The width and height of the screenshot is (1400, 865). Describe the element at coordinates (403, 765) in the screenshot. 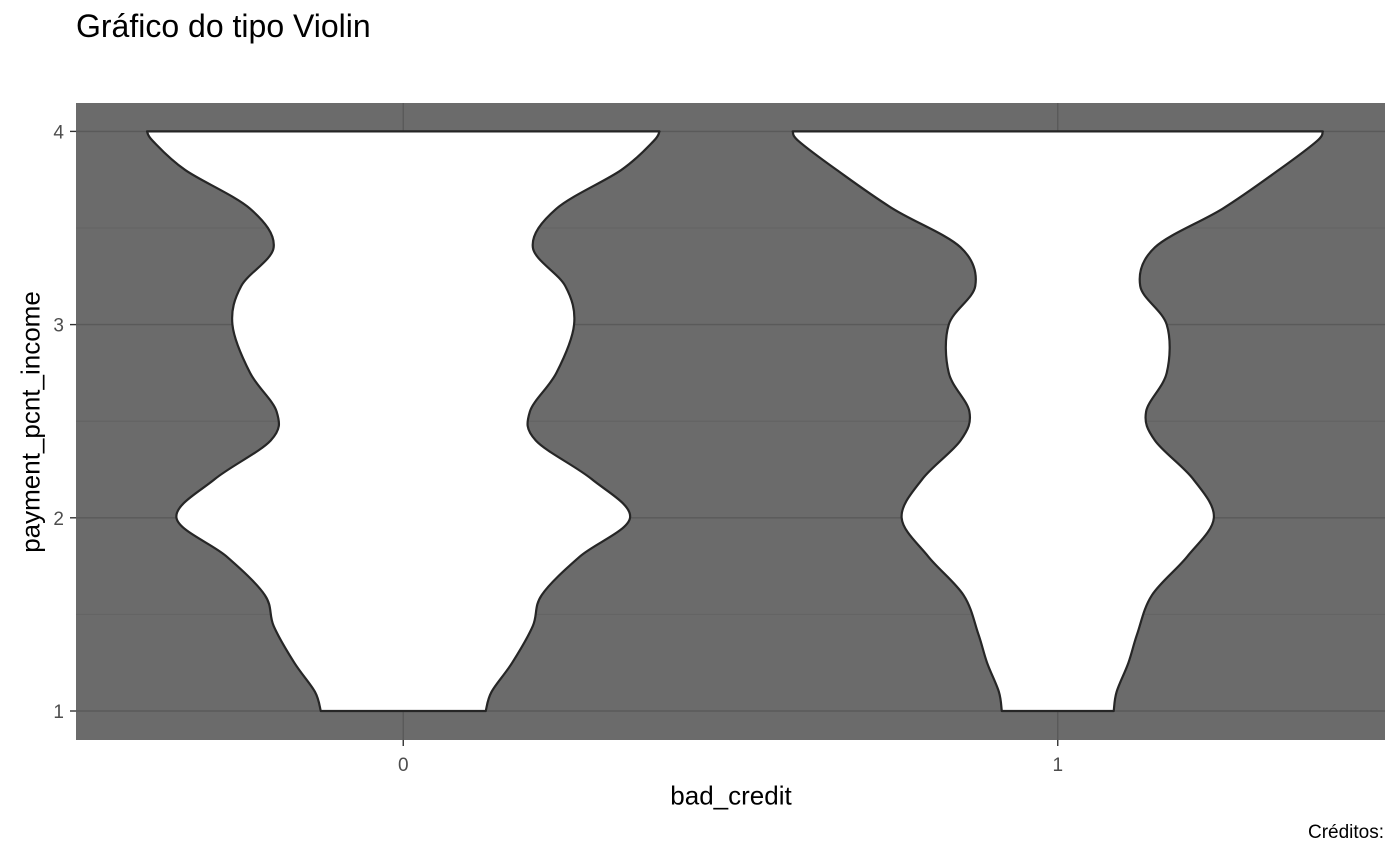

I see `x-tick-label: 0` at that location.